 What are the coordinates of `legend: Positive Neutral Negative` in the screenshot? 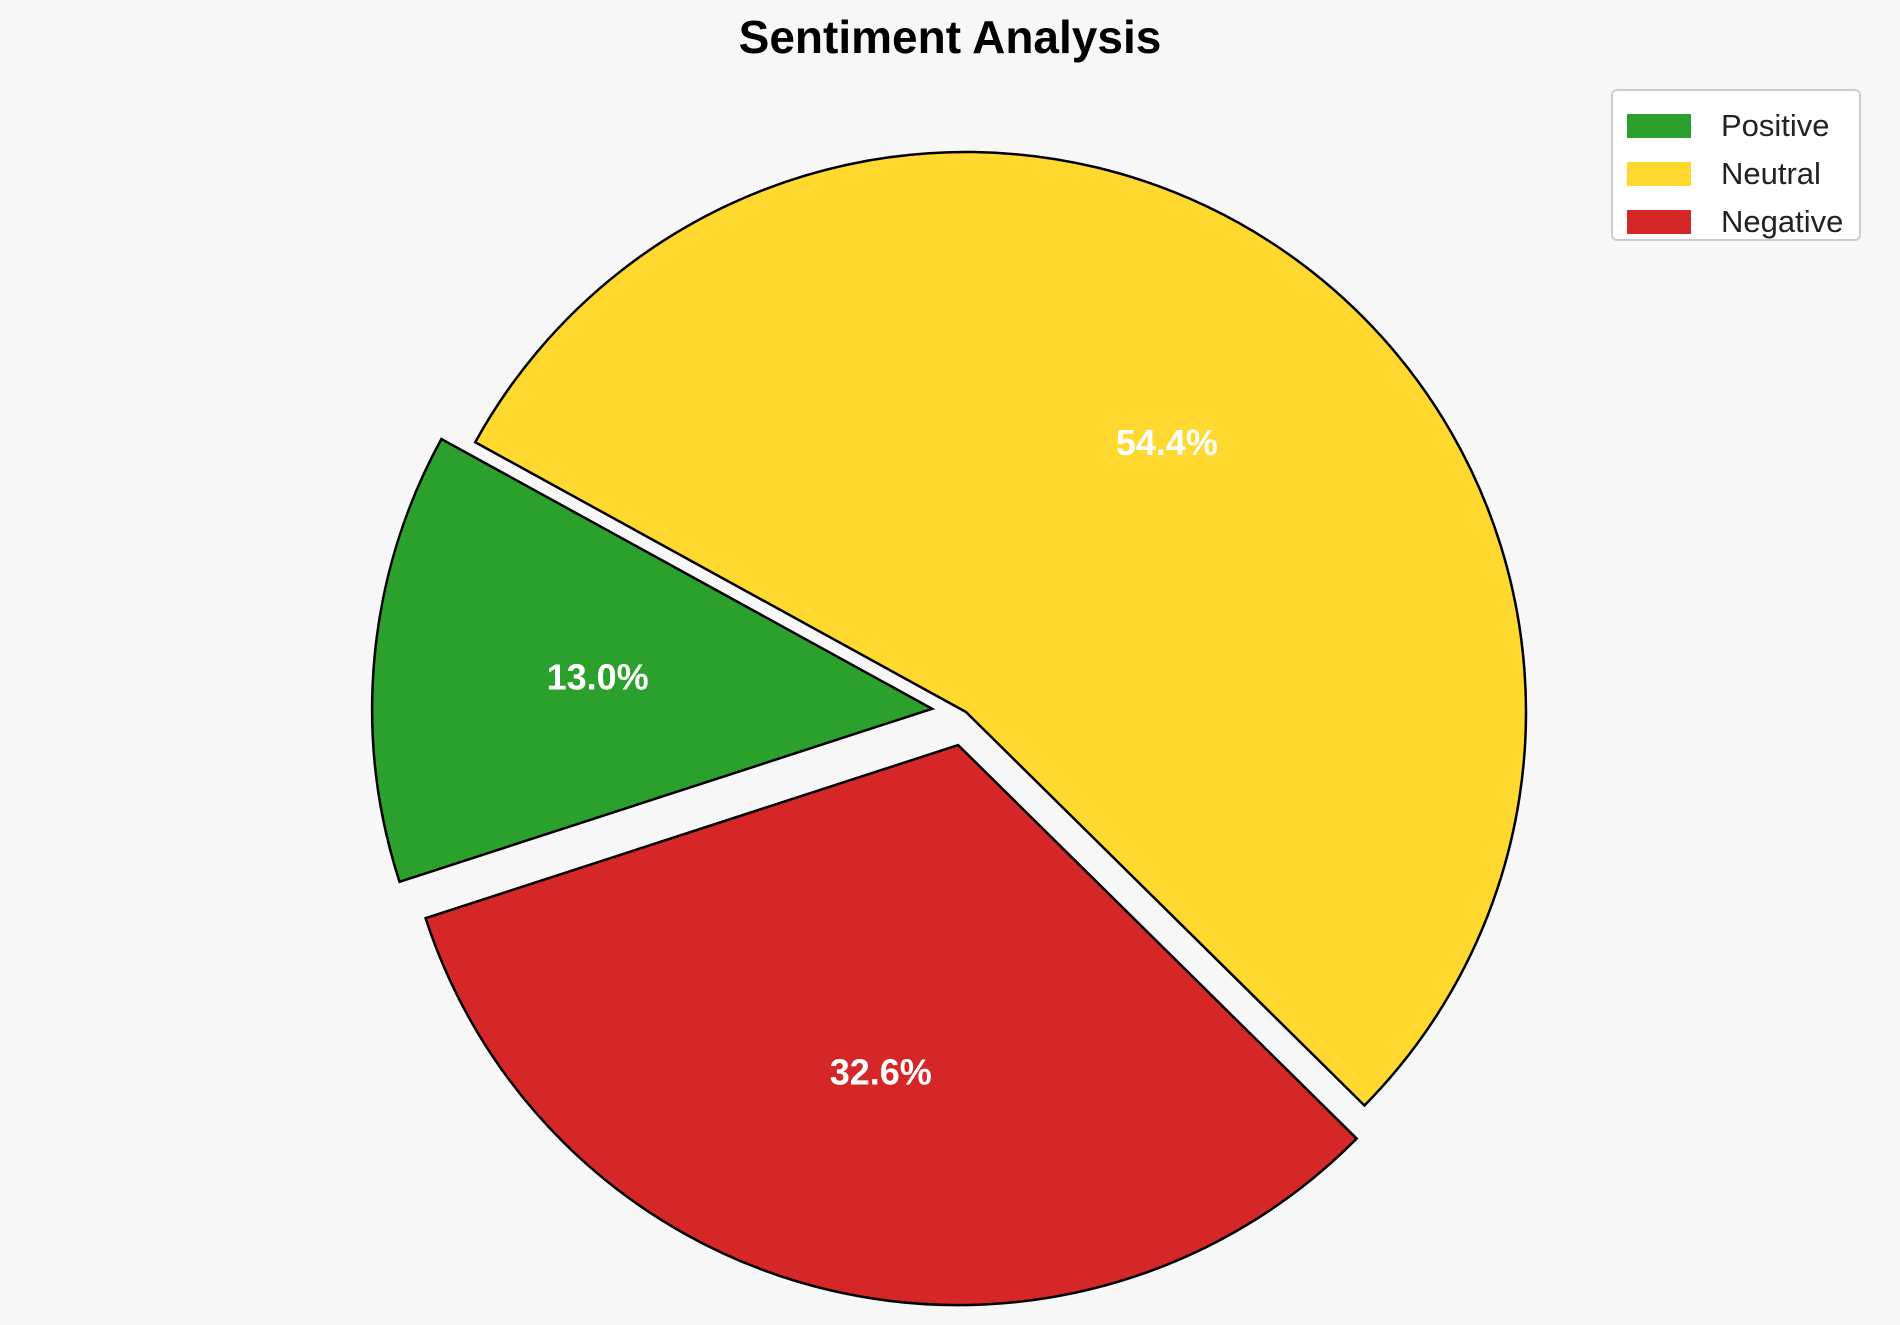 It's located at (1736, 165).